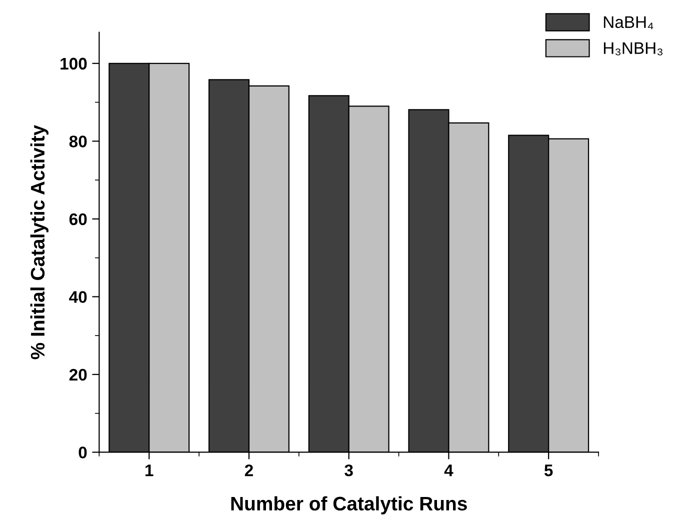 This screenshot has height=521, width=684. I want to click on y-tick-label: 80, so click(78, 142).